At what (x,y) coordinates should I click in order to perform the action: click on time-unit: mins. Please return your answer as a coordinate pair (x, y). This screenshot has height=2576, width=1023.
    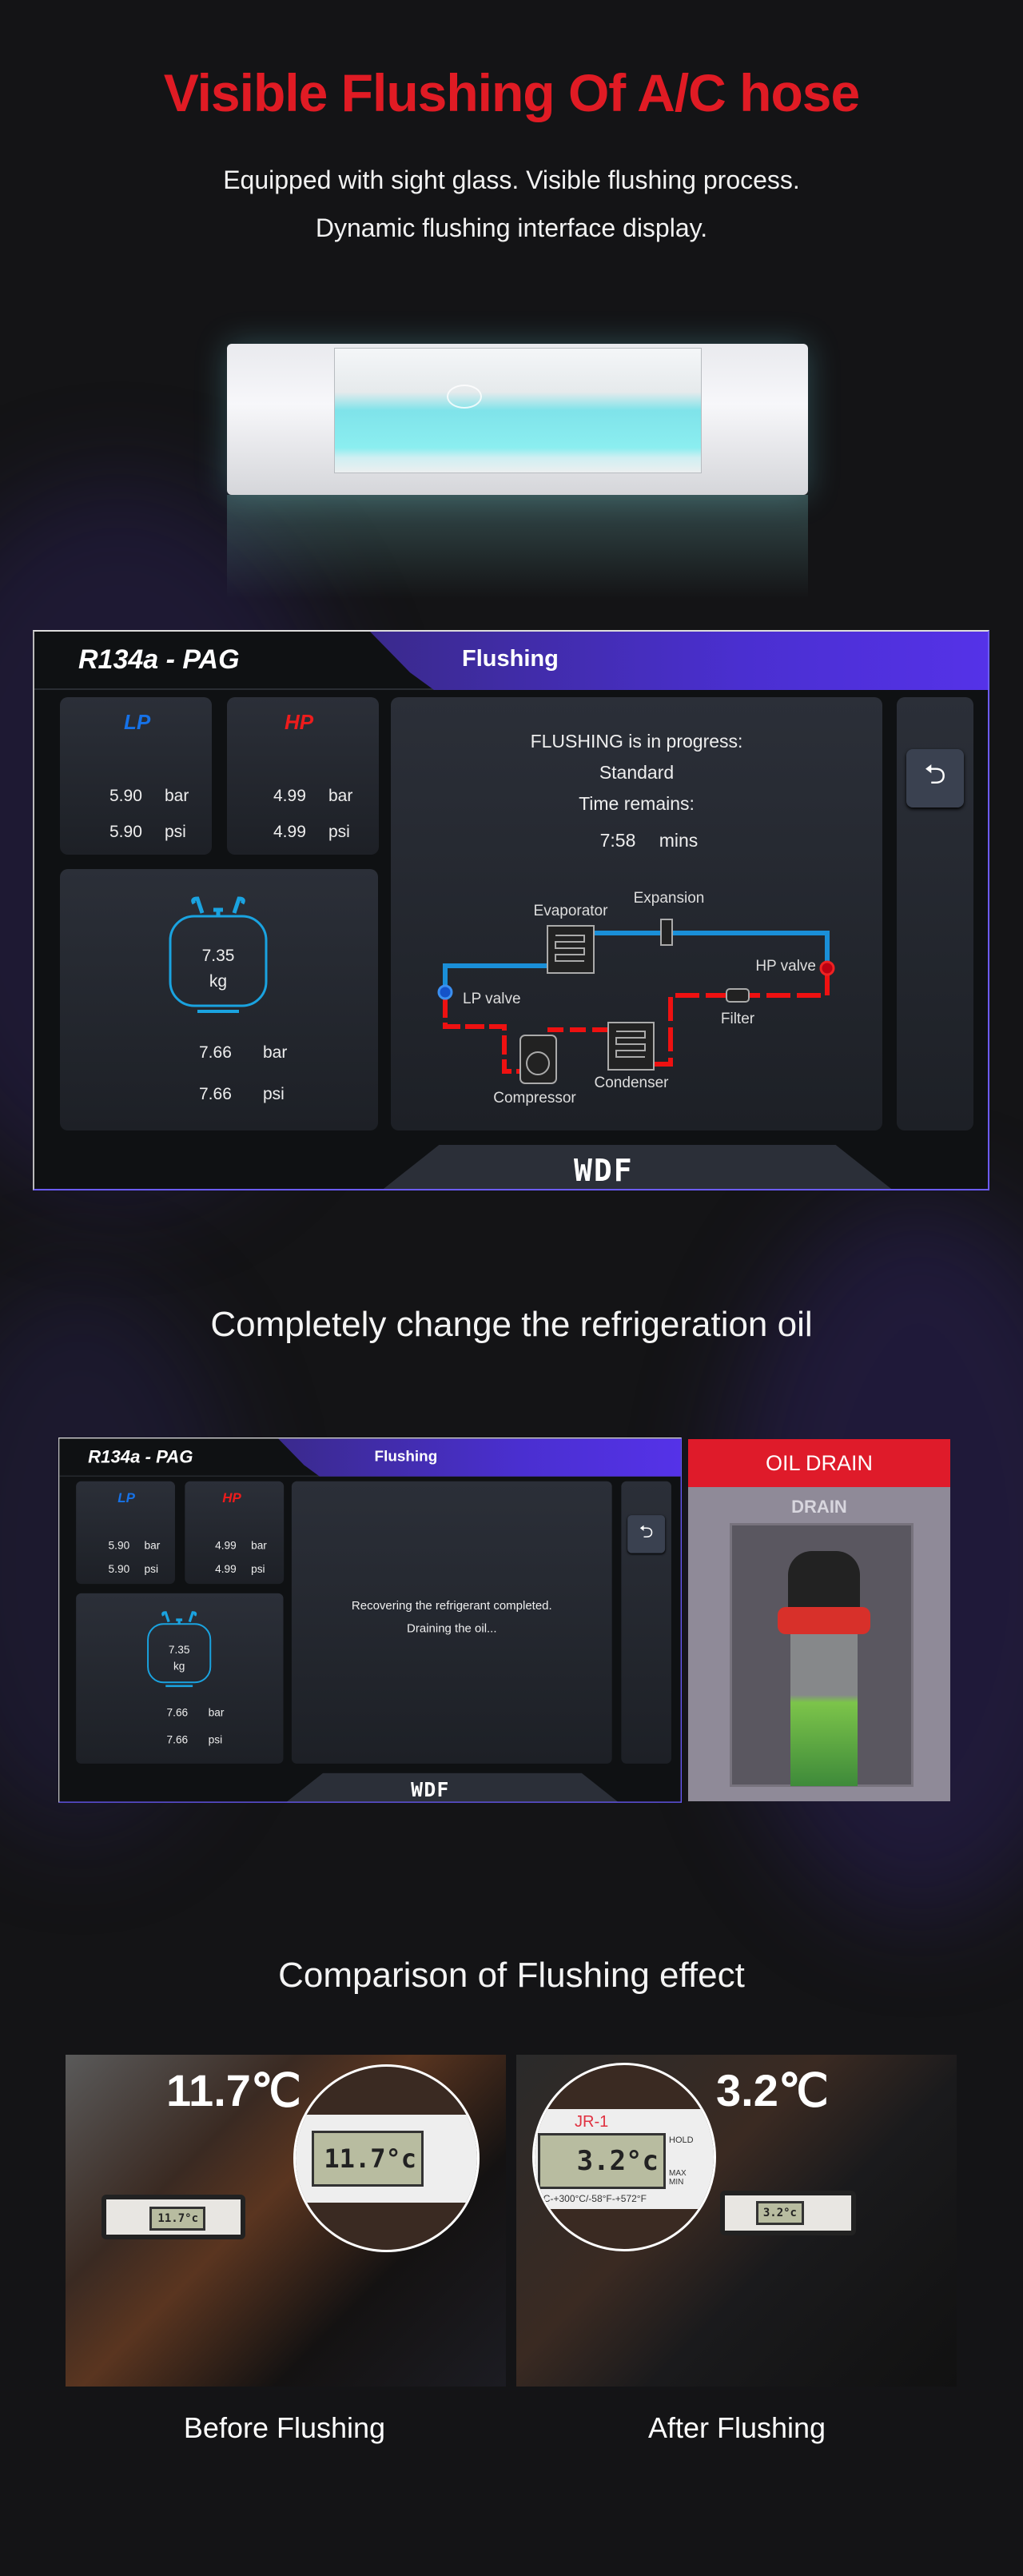
    Looking at the image, I should click on (679, 840).